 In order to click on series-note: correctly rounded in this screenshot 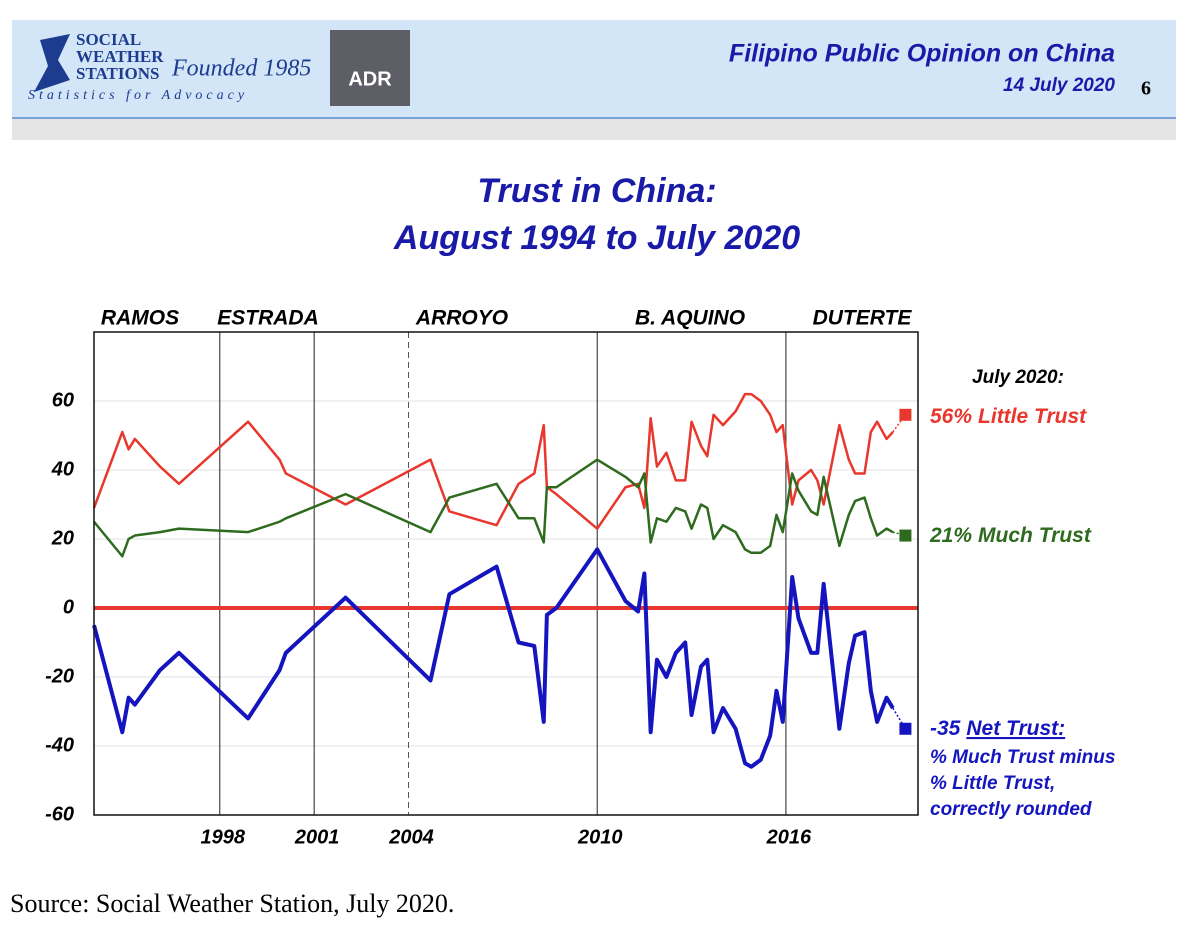, I will do `click(1011, 809)`.